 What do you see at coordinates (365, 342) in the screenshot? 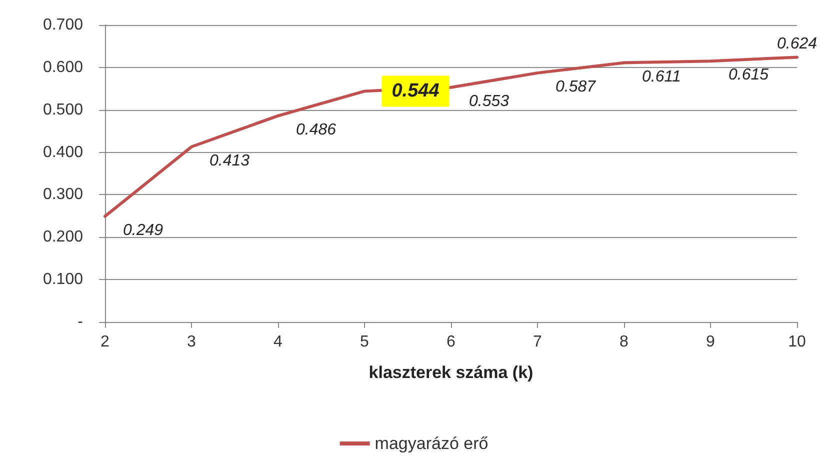
I see `x-tick-label: 5` at bounding box center [365, 342].